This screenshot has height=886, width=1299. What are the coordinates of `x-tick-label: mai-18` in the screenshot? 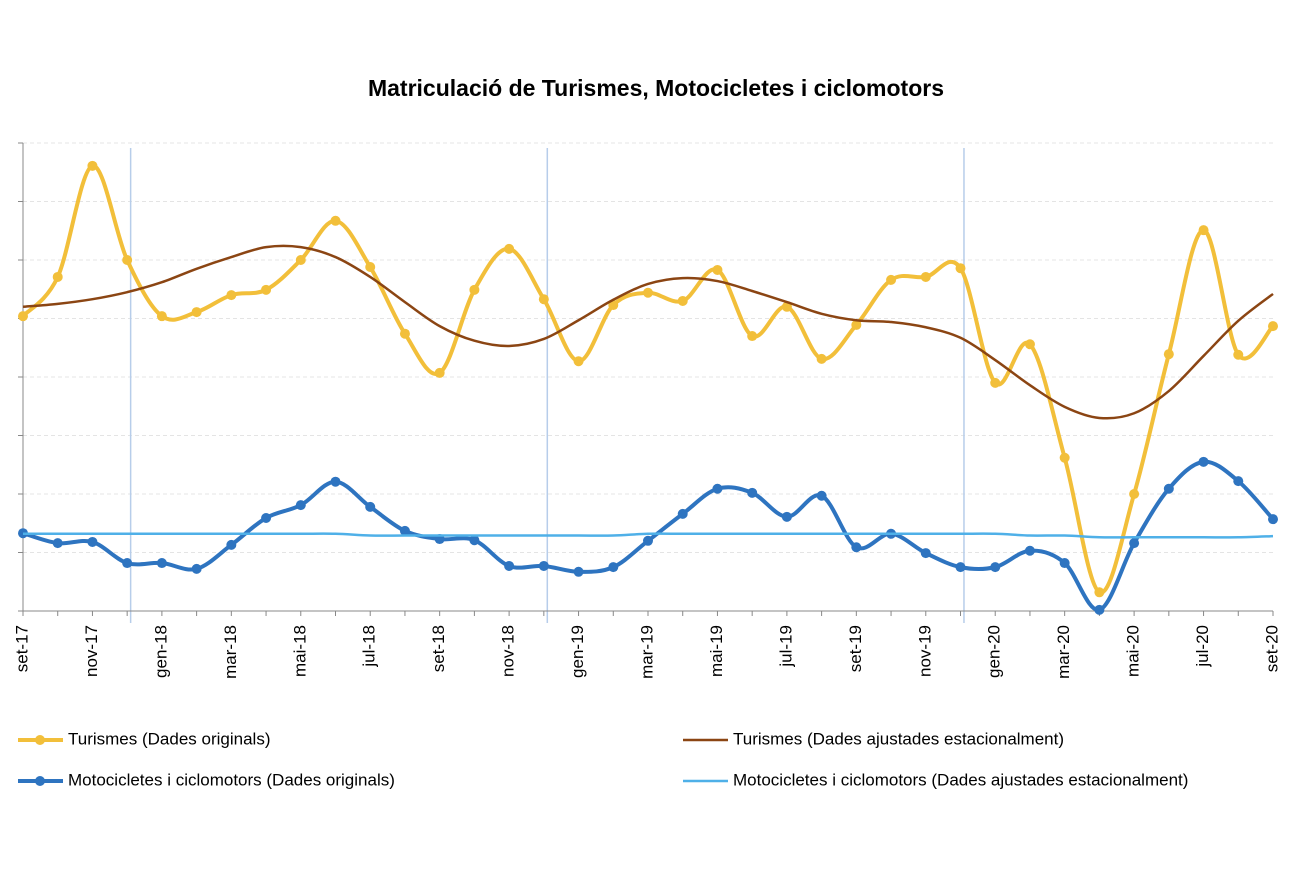 It's located at (299, 651).